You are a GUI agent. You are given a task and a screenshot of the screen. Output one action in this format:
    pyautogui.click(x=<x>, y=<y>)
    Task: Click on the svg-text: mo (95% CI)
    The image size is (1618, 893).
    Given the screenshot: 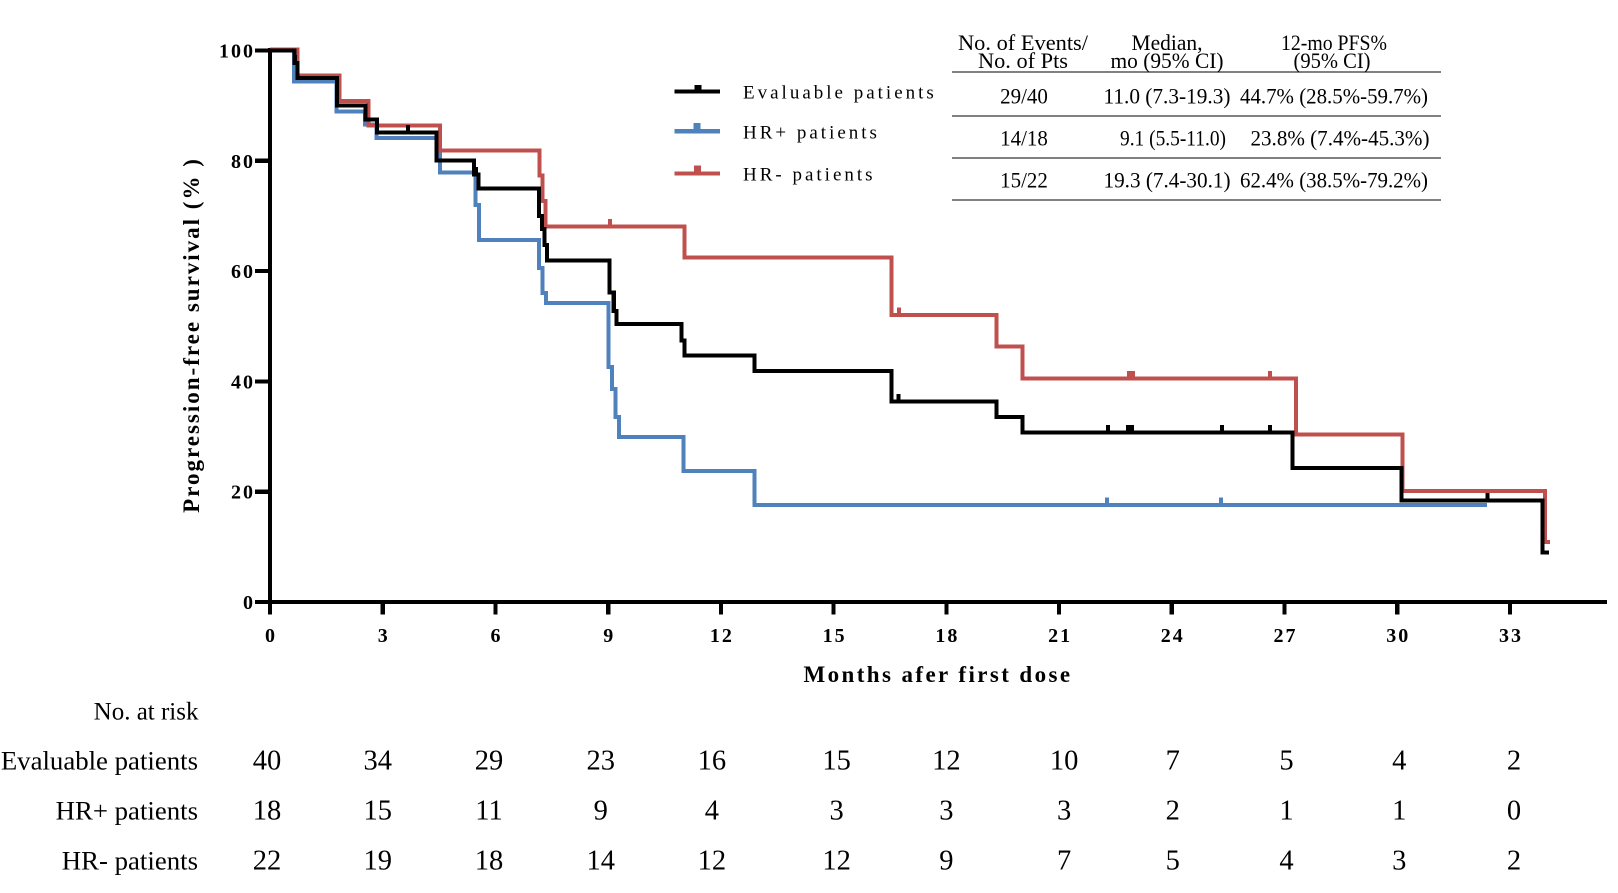 What is the action you would take?
    pyautogui.click(x=1167, y=60)
    